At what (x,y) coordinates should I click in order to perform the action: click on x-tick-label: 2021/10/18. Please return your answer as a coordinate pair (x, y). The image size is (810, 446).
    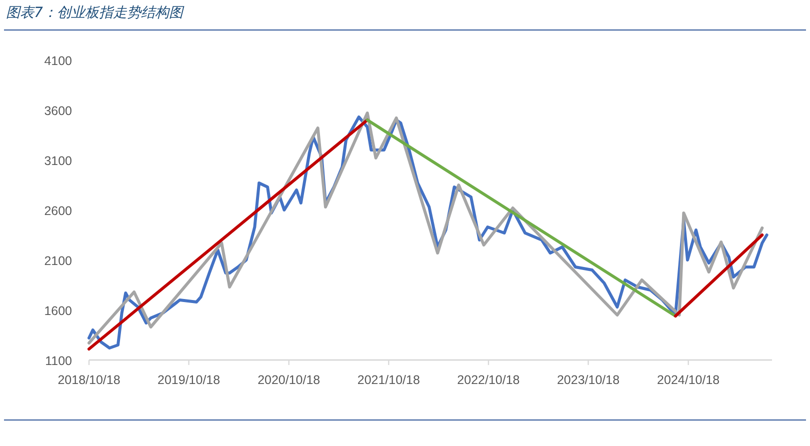
    Looking at the image, I should click on (388, 380).